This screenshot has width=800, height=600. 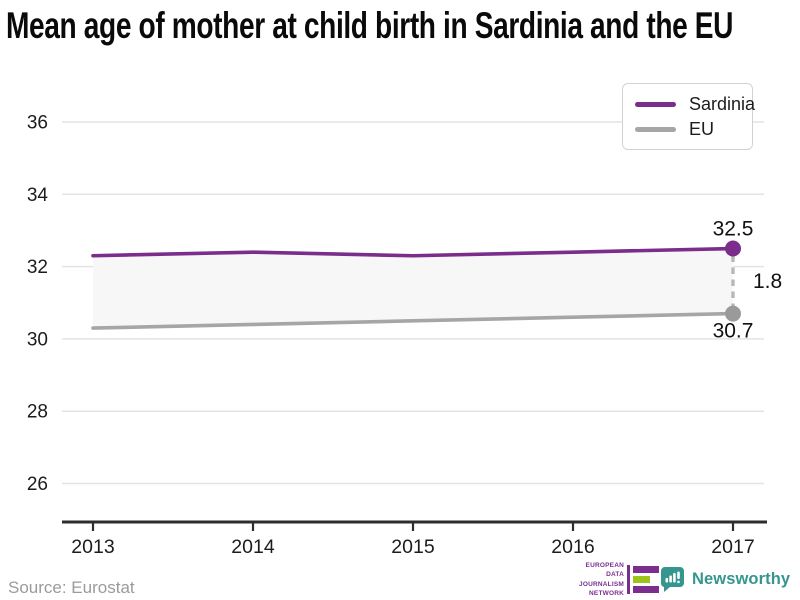 I want to click on edjn-logo-bars, so click(x=645, y=579).